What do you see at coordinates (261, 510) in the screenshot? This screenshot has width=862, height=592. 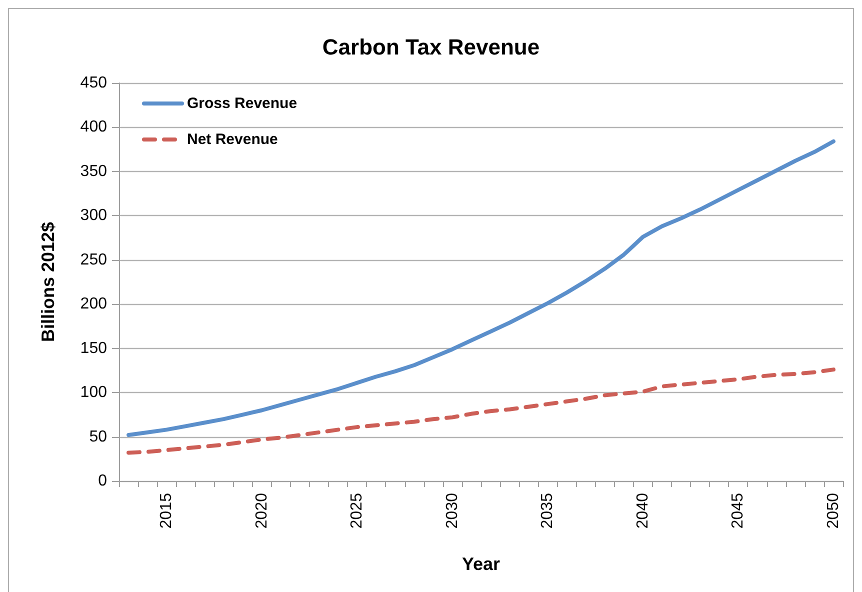 I see `x-tick-label: 2020` at bounding box center [261, 510].